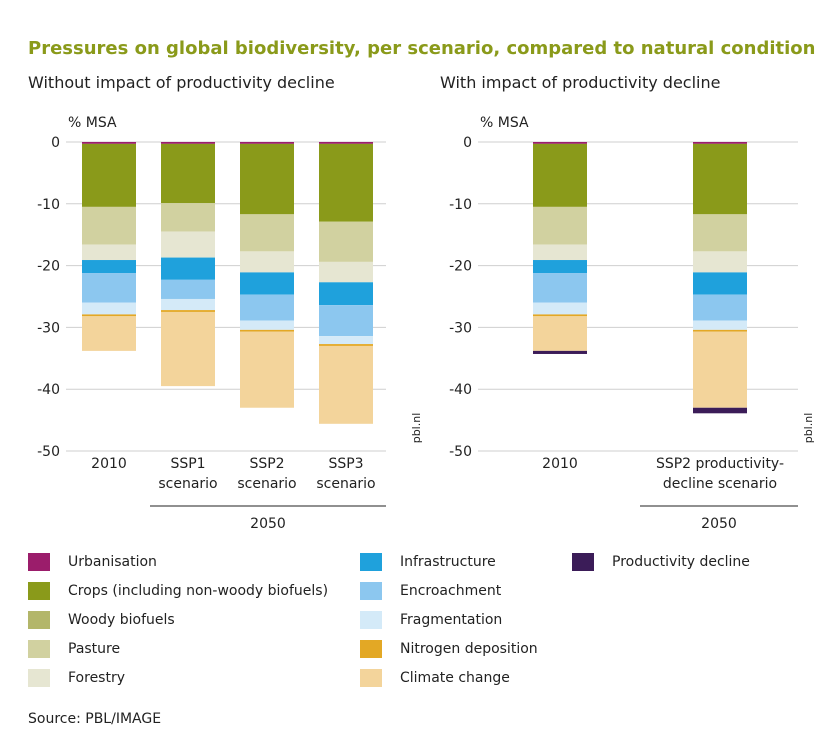 This screenshot has width=824, height=732. I want to click on legend-label: Forestry, so click(97, 678).